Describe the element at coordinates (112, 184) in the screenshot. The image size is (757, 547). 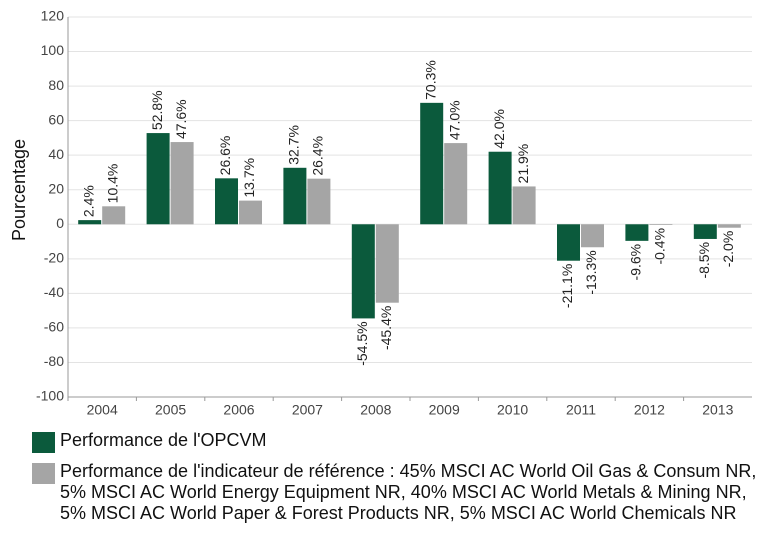
I see `value-label: 10.4%` at that location.